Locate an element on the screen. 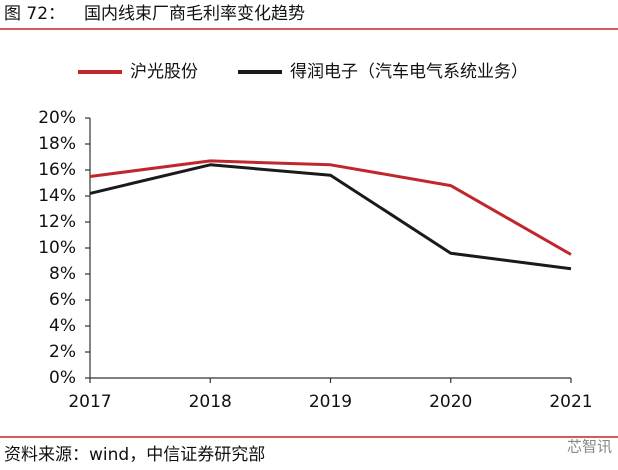  y-tick-label: 12% is located at coordinates (57, 222).